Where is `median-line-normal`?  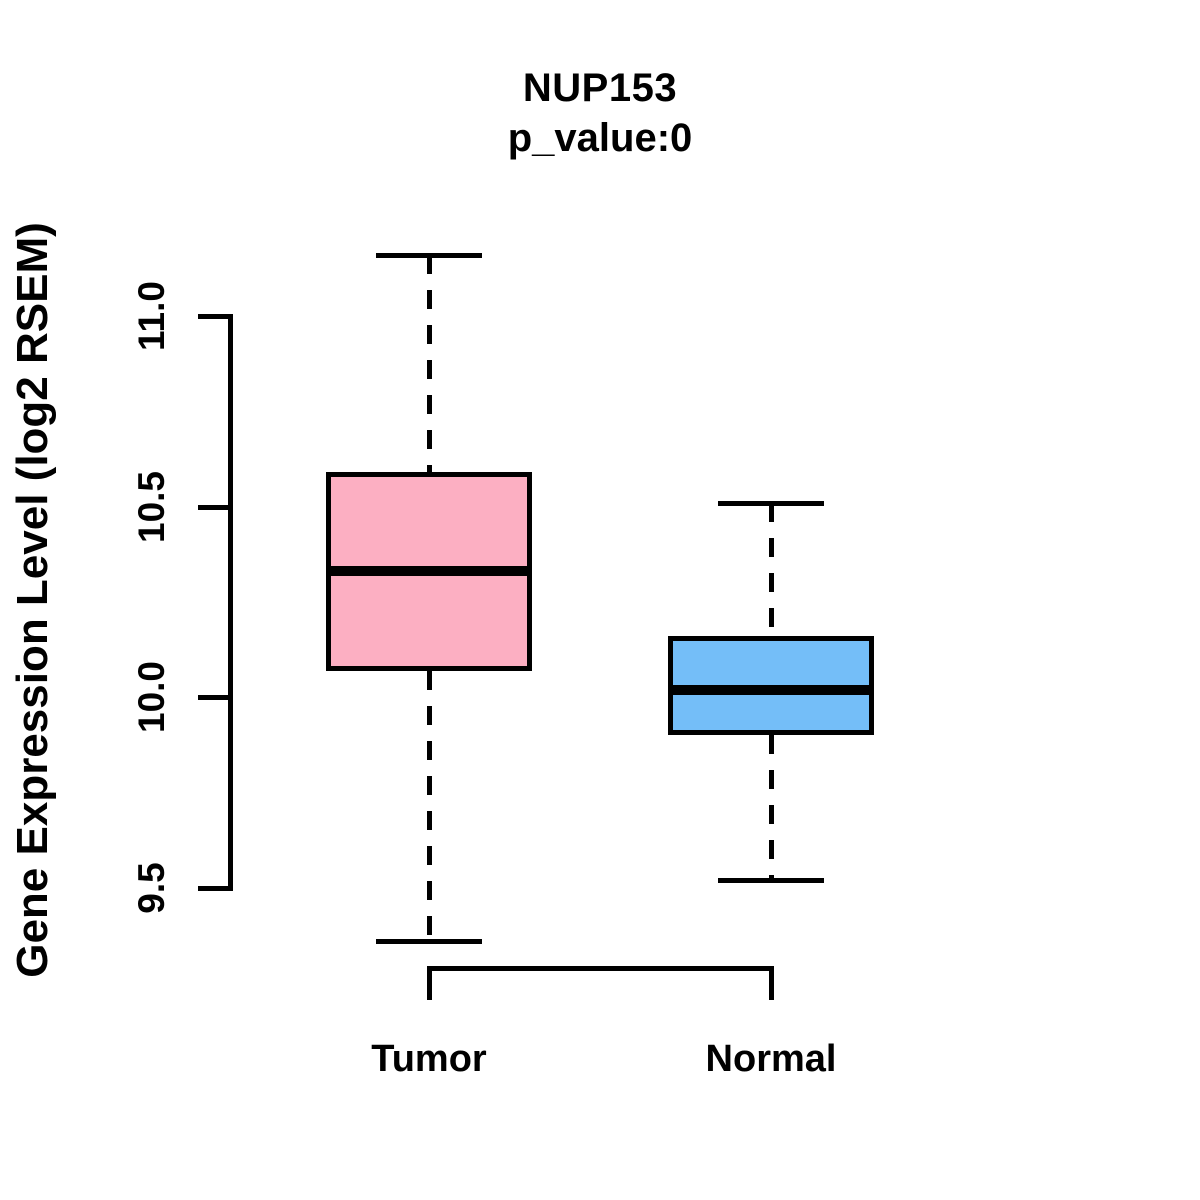 median-line-normal is located at coordinates (771, 689).